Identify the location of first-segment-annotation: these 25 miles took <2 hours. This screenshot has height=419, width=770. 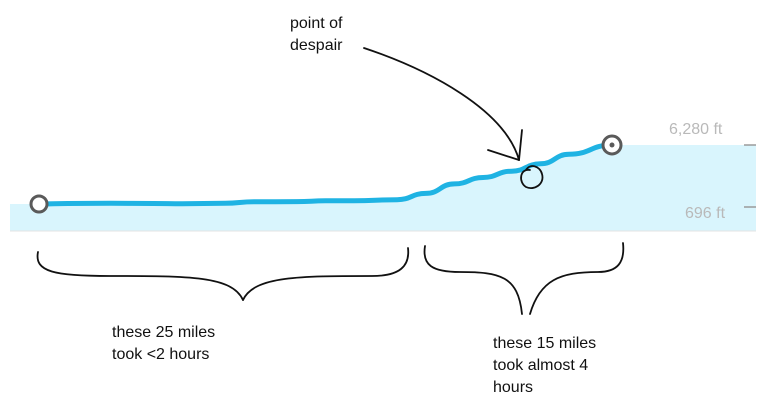
(163, 344).